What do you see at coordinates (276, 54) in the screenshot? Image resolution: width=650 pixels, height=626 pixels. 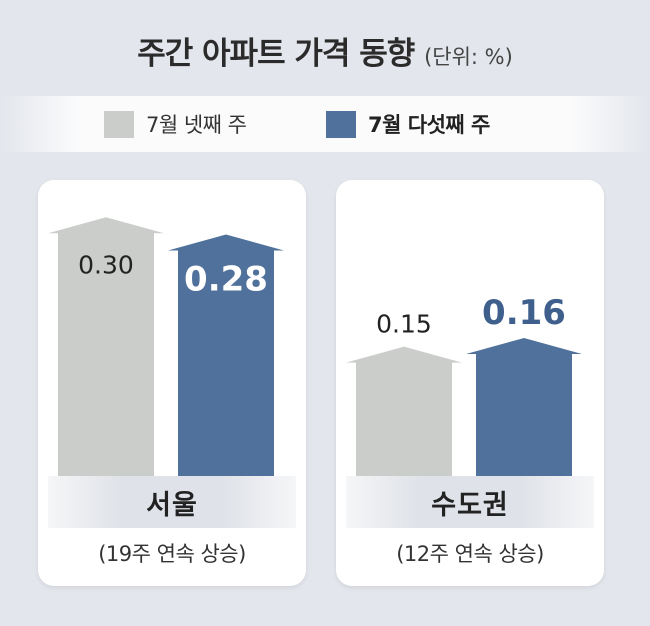 I see `title-text: 주간 아파트 가격 동향` at bounding box center [276, 54].